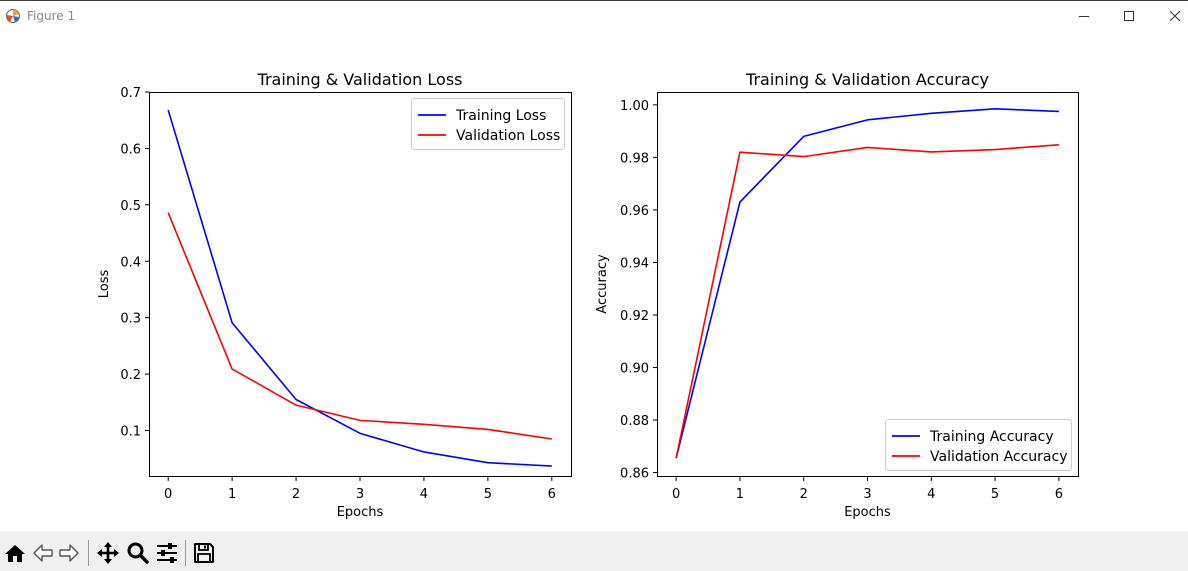 Image resolution: width=1188 pixels, height=571 pixels. Describe the element at coordinates (508, 136) in the screenshot. I see `legend-entry-label: Validation Loss` at that location.